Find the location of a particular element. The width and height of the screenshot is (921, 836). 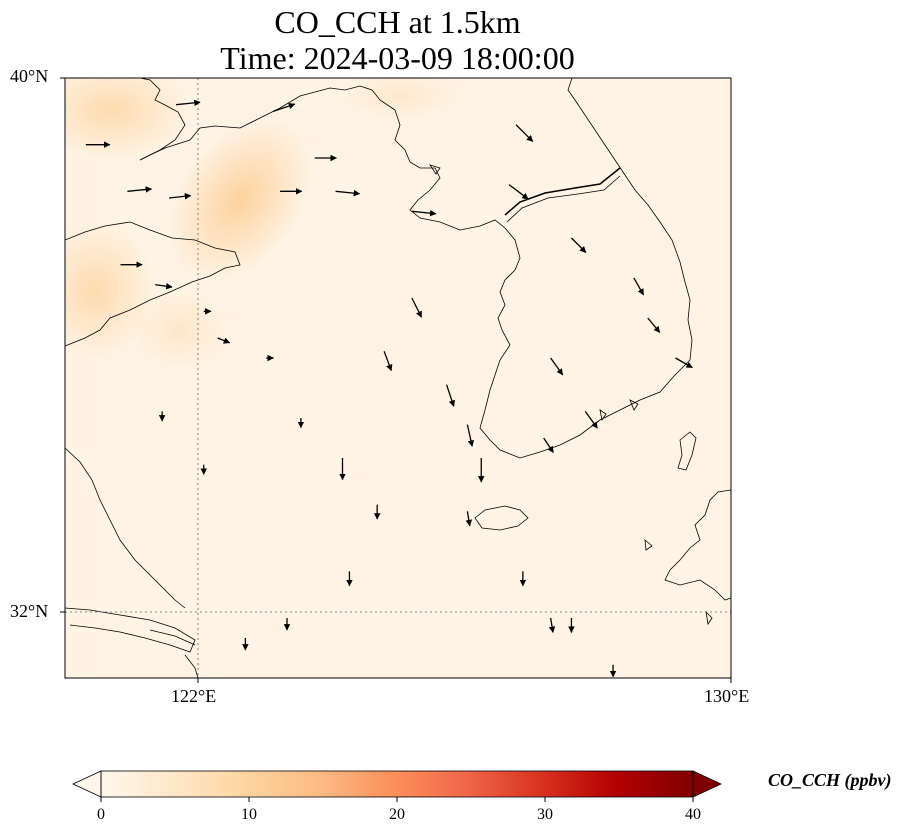

colorbar-tick-30: 30 is located at coordinates (545, 814).